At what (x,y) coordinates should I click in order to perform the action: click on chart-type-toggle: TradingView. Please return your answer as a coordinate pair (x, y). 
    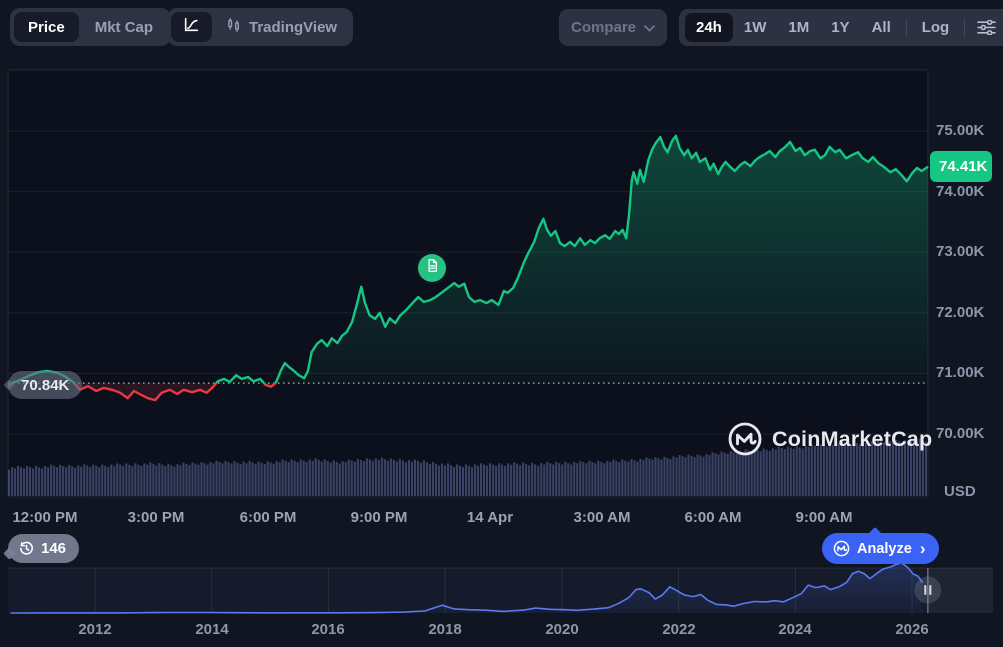
    Looking at the image, I should click on (260, 27).